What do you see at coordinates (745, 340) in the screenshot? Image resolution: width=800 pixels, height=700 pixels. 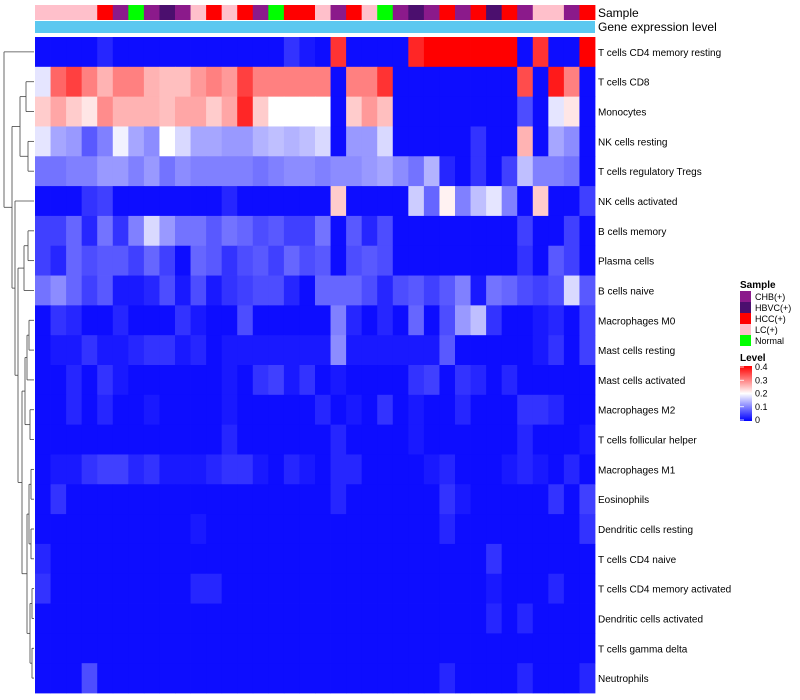 I see `sample-legend-swatch` at bounding box center [745, 340].